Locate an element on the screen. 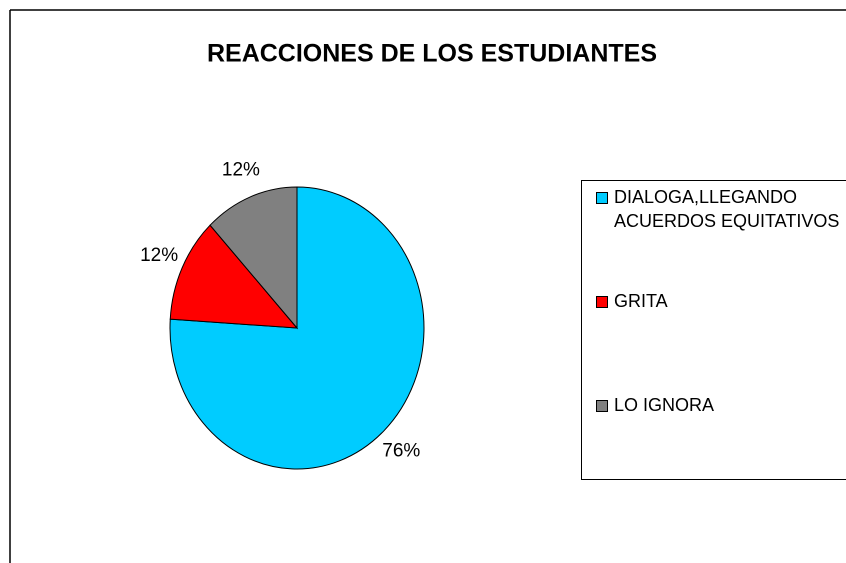  legend-item: LO IGNORA is located at coordinates (721, 405).